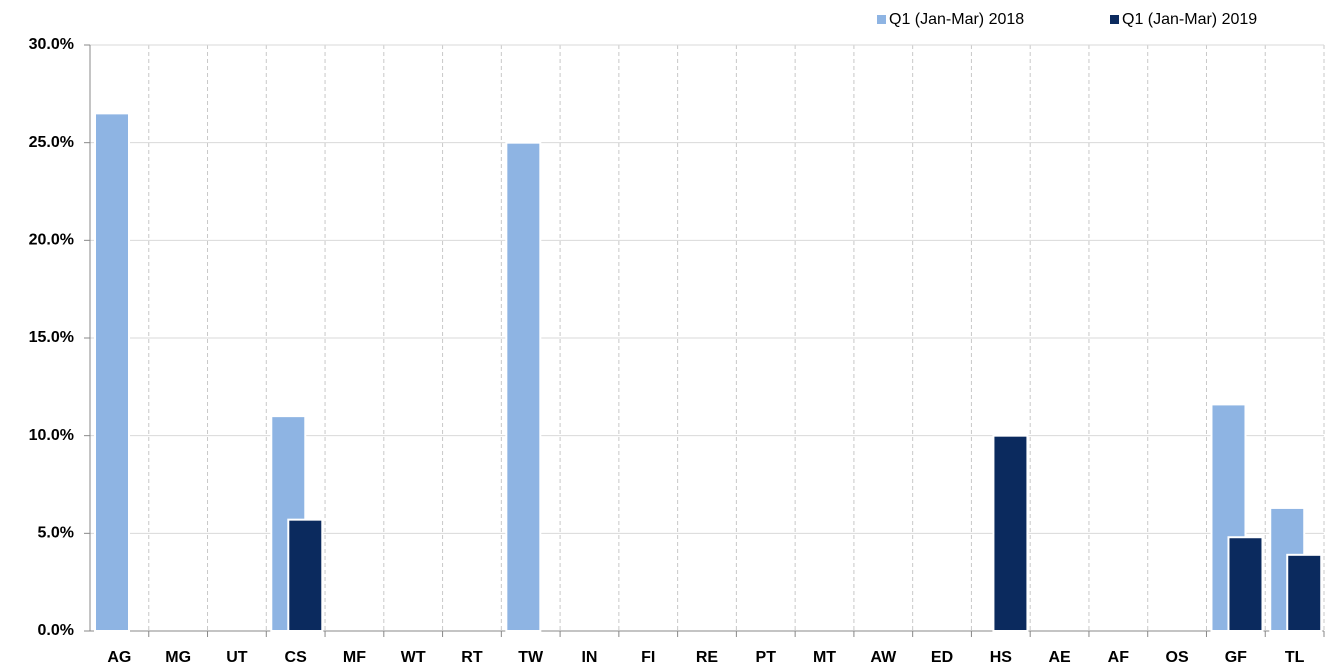  I want to click on y-tick-label: 20.0%, so click(51, 240).